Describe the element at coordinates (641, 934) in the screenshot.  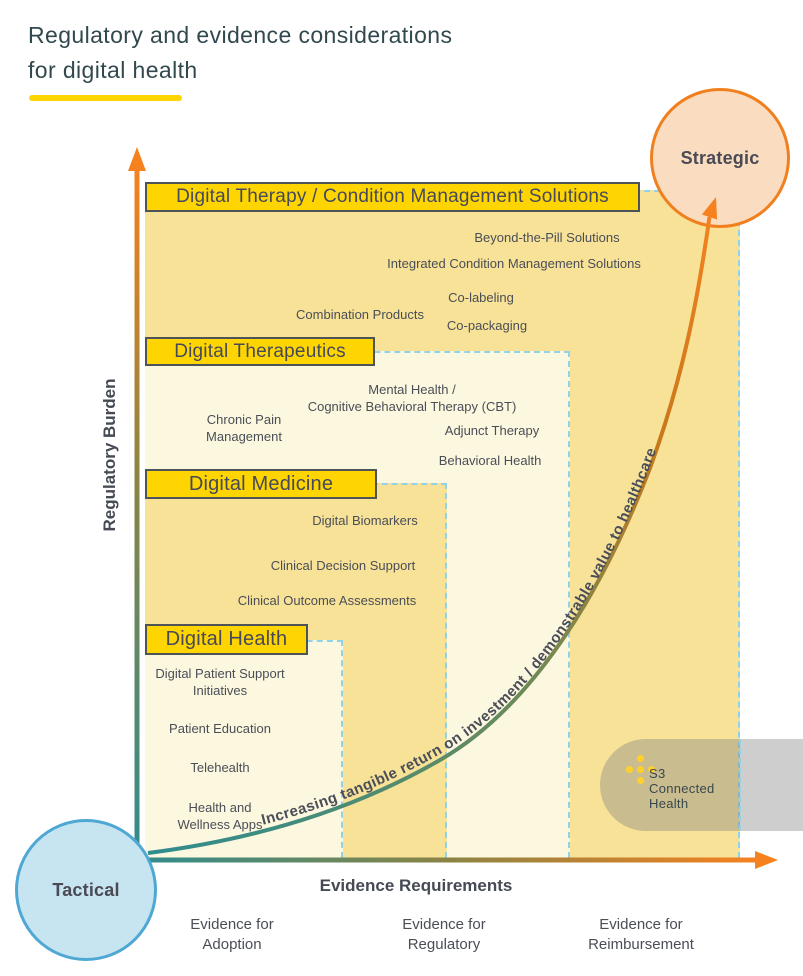
I see `x-tick-reimbursement: Evidence for Reimbursement` at that location.